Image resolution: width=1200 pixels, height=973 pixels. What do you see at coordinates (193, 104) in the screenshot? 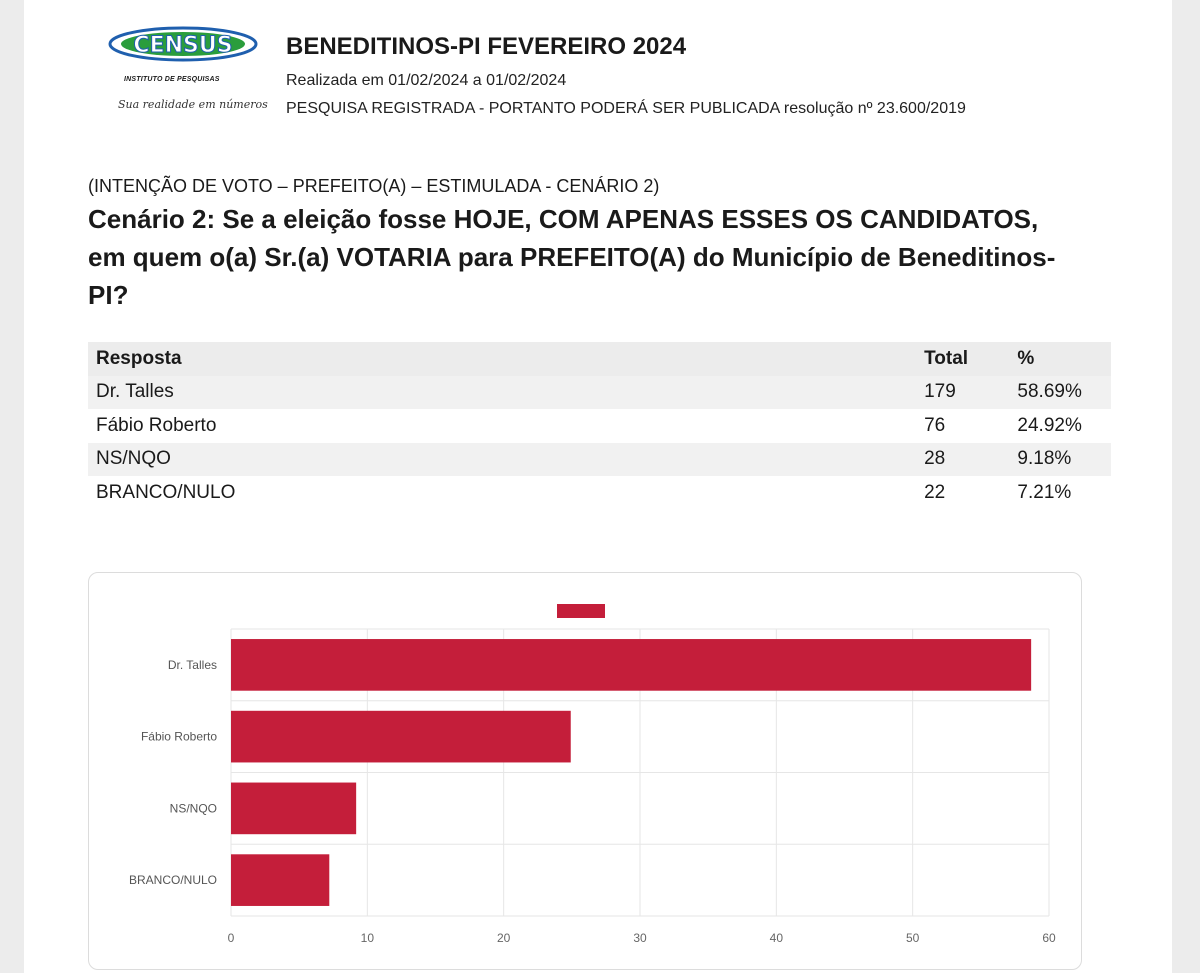
I see `logo-tagline: Sua realidade em números` at bounding box center [193, 104].